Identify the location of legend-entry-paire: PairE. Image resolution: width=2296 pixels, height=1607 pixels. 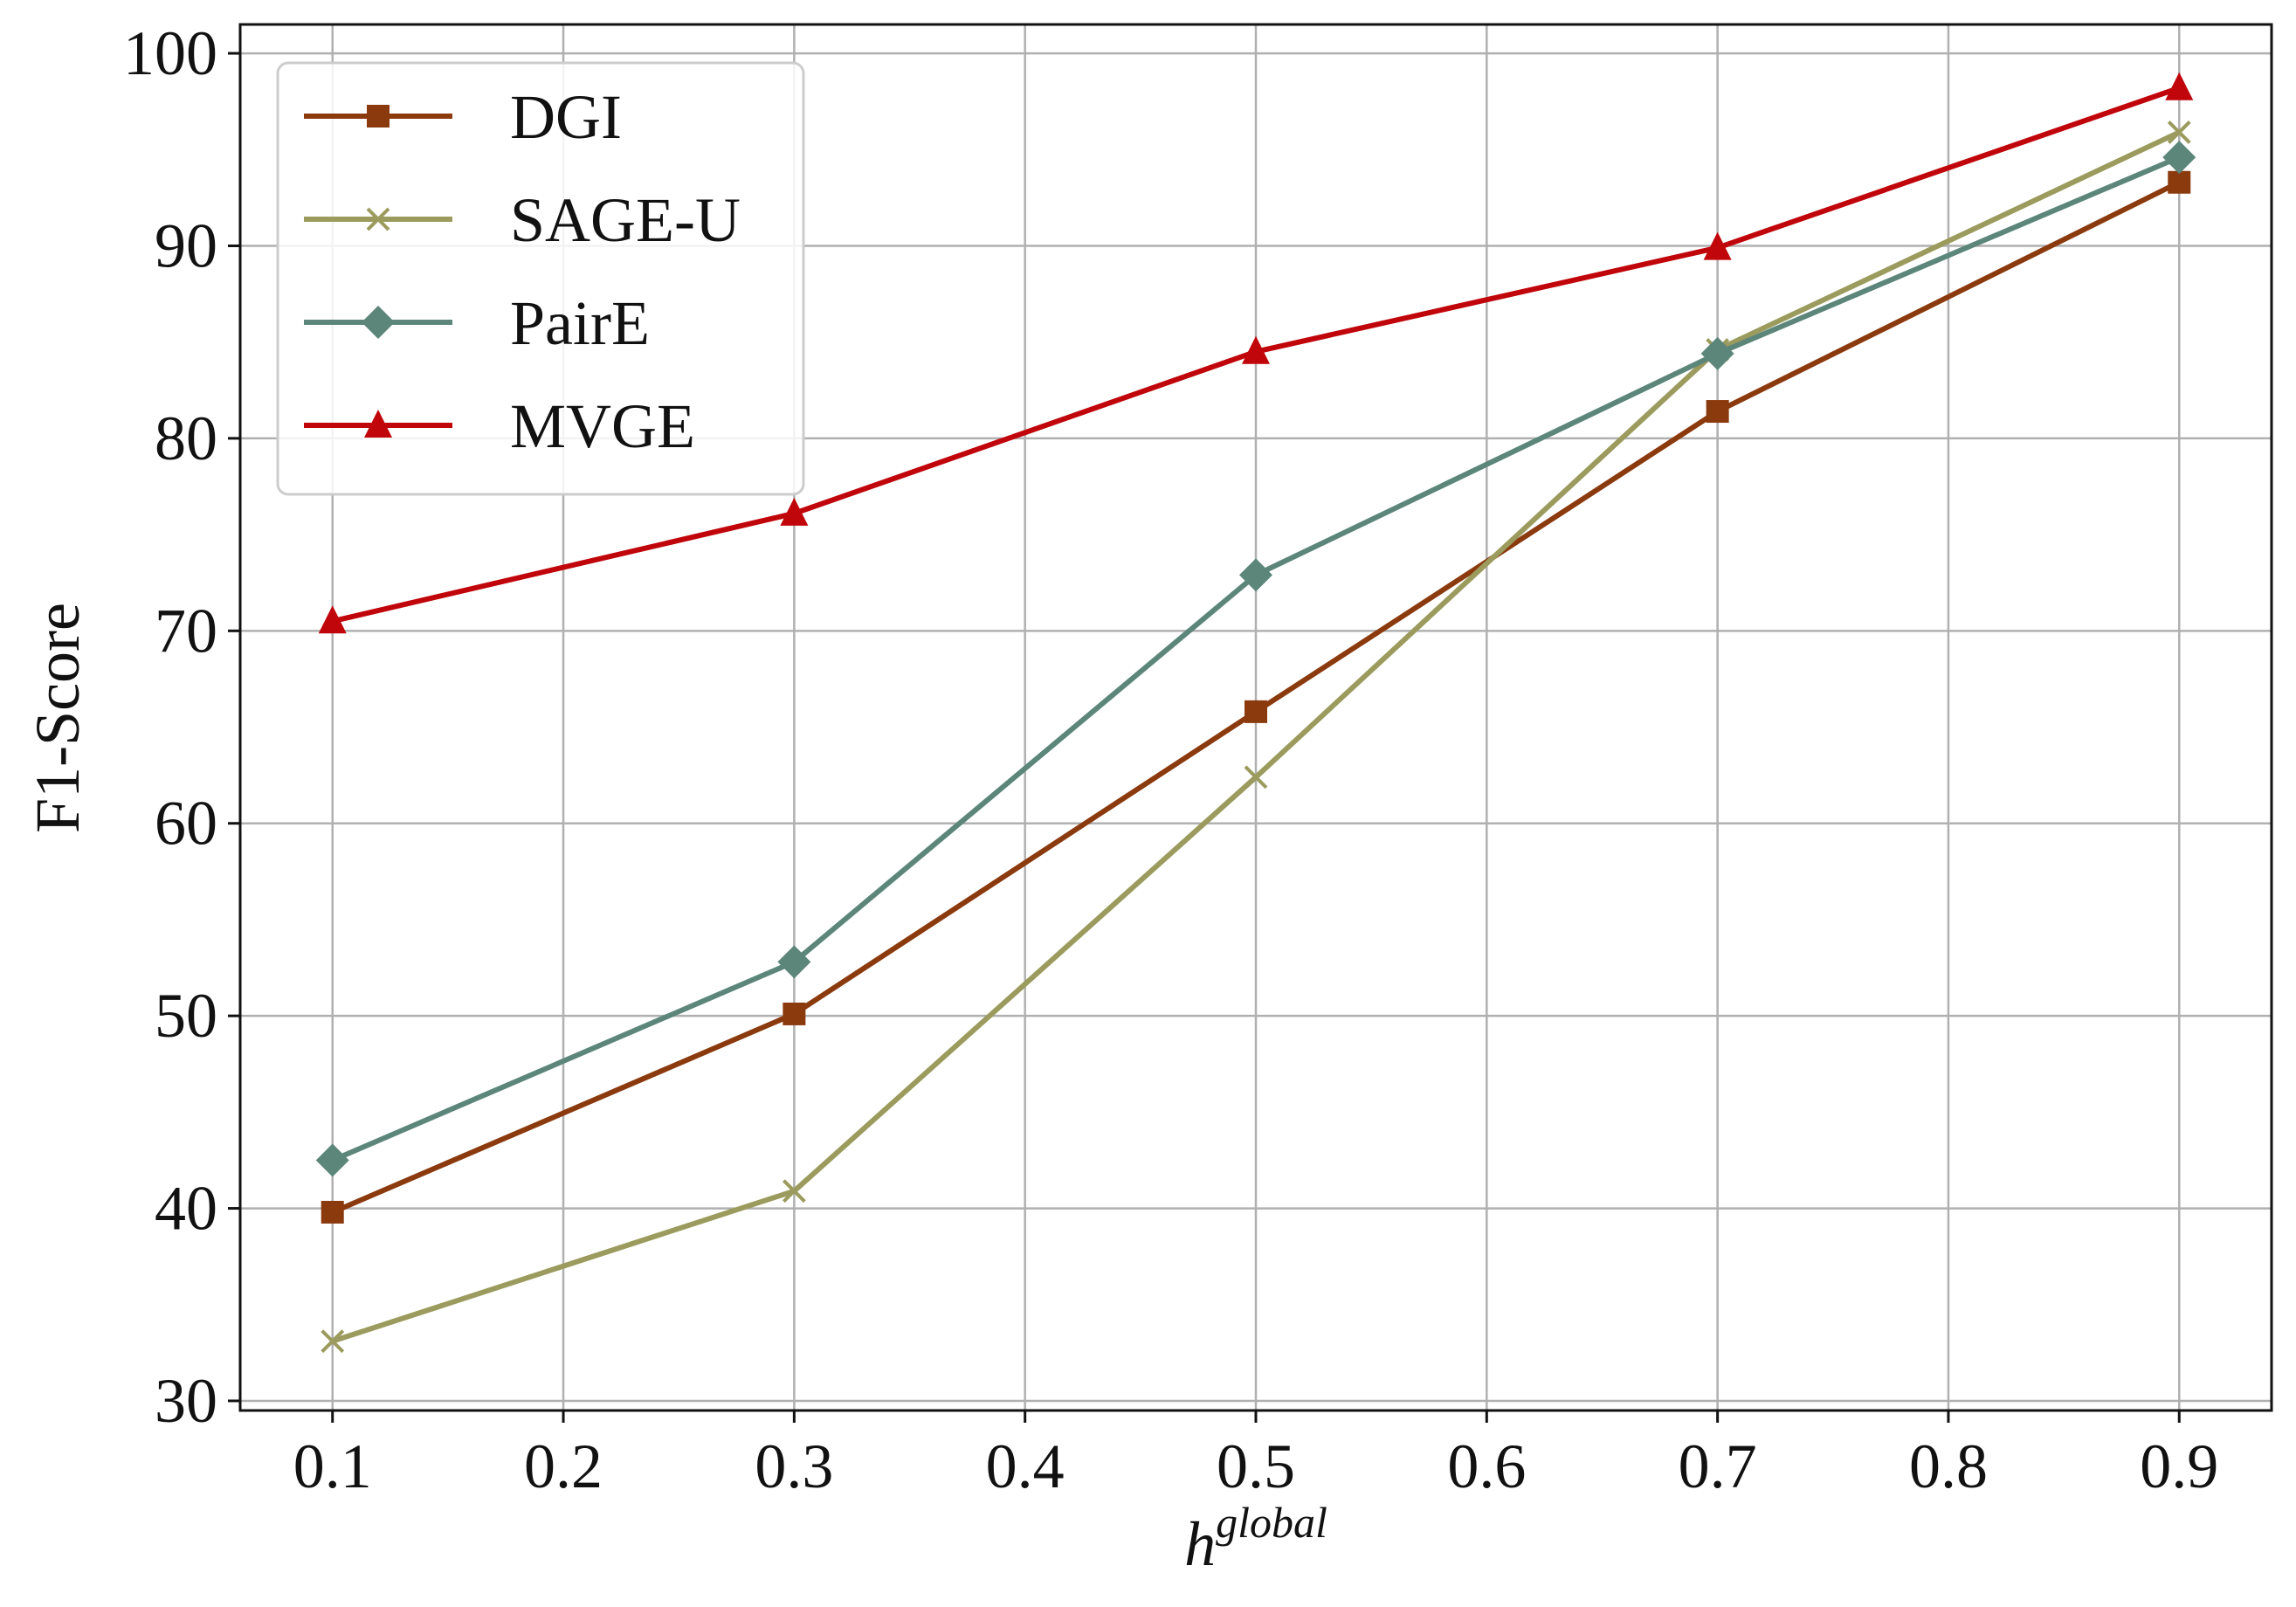
(477, 323).